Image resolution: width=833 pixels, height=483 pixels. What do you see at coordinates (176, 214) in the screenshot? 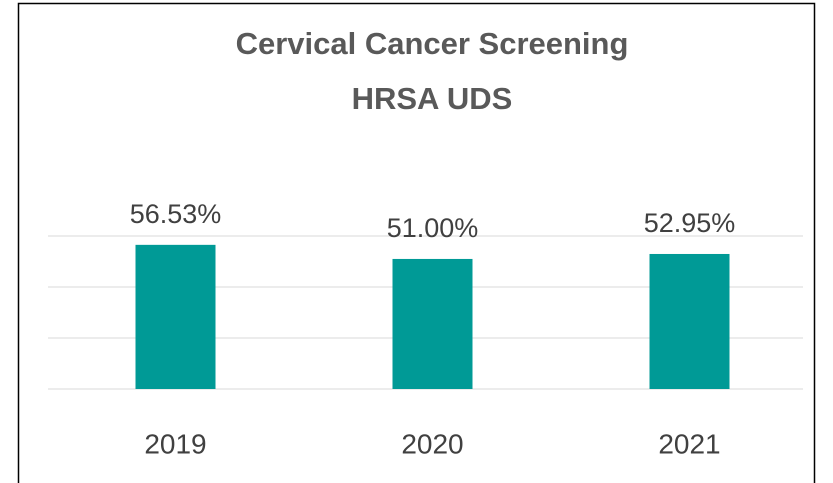
I see `data-label: 56.53%` at bounding box center [176, 214].